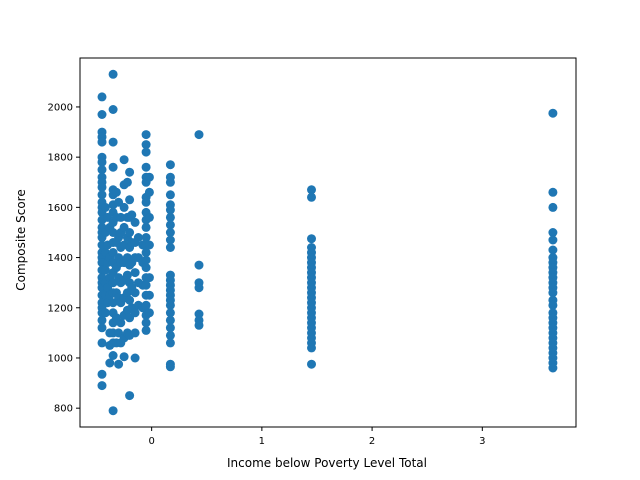 The width and height of the screenshot is (640, 480). I want to click on y-tick-label: 1800, so click(60, 158).